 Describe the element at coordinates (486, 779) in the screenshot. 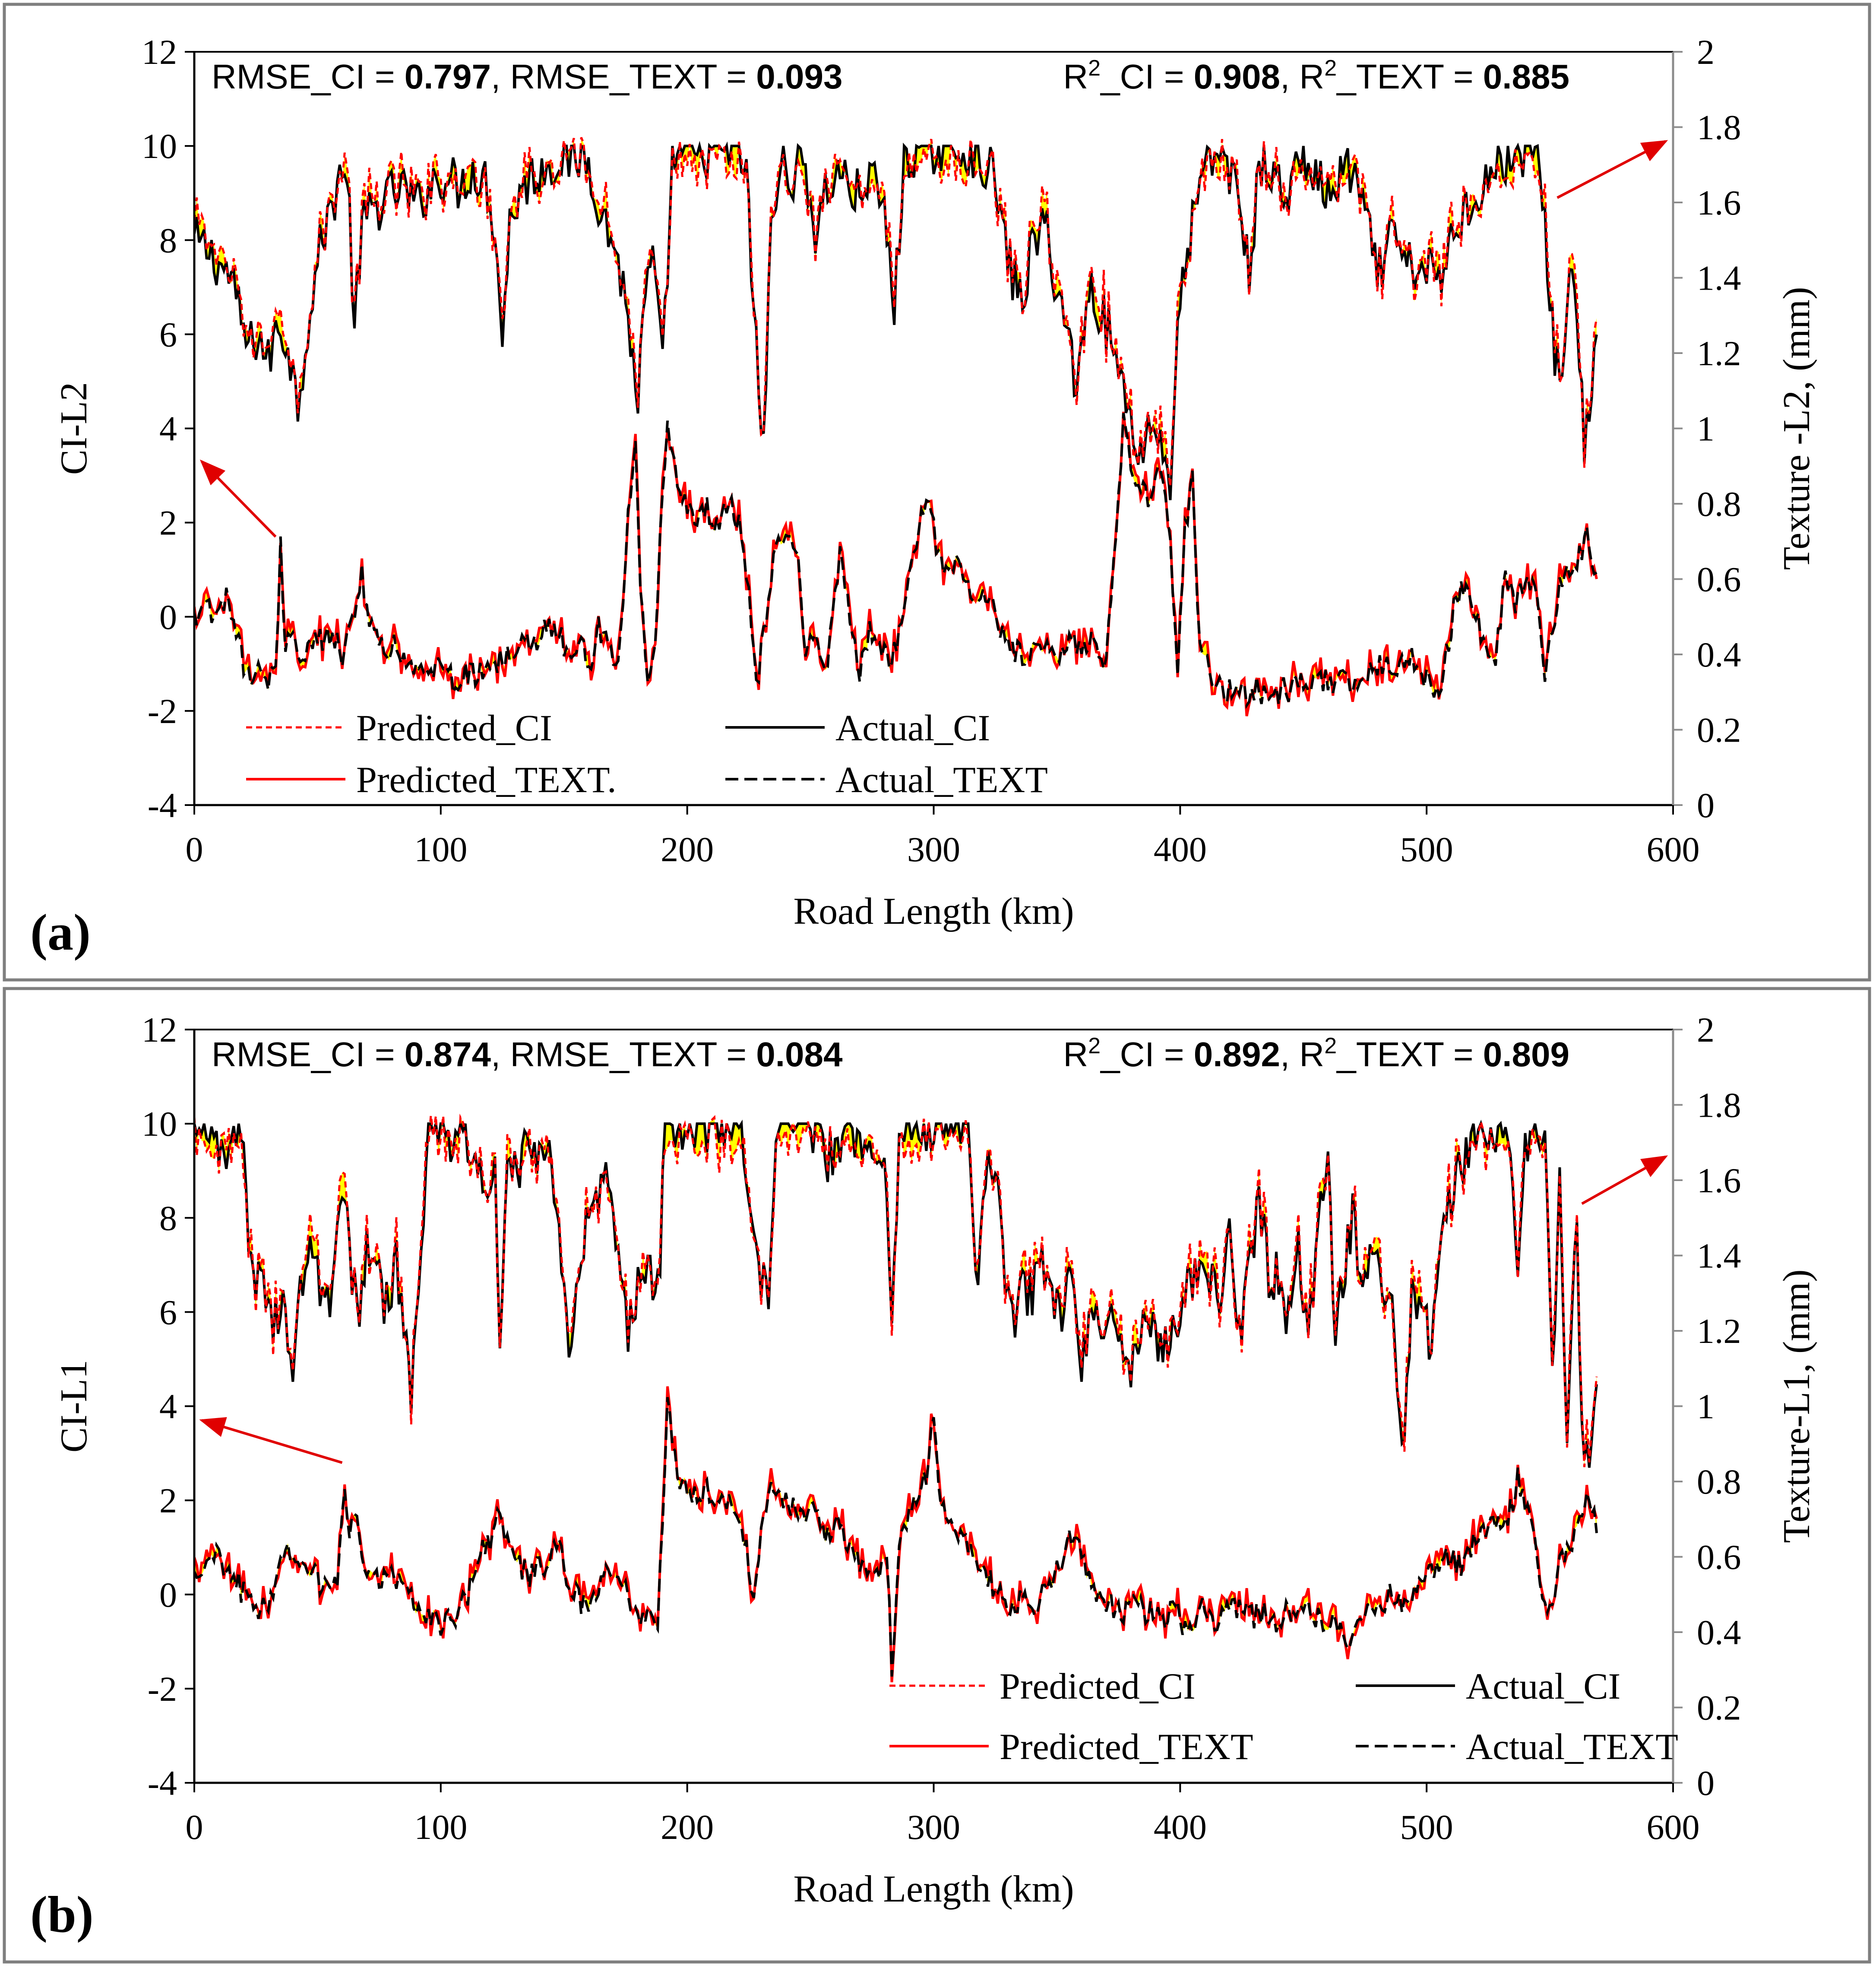

I see `legend-label: Predicted_TEXT.` at that location.